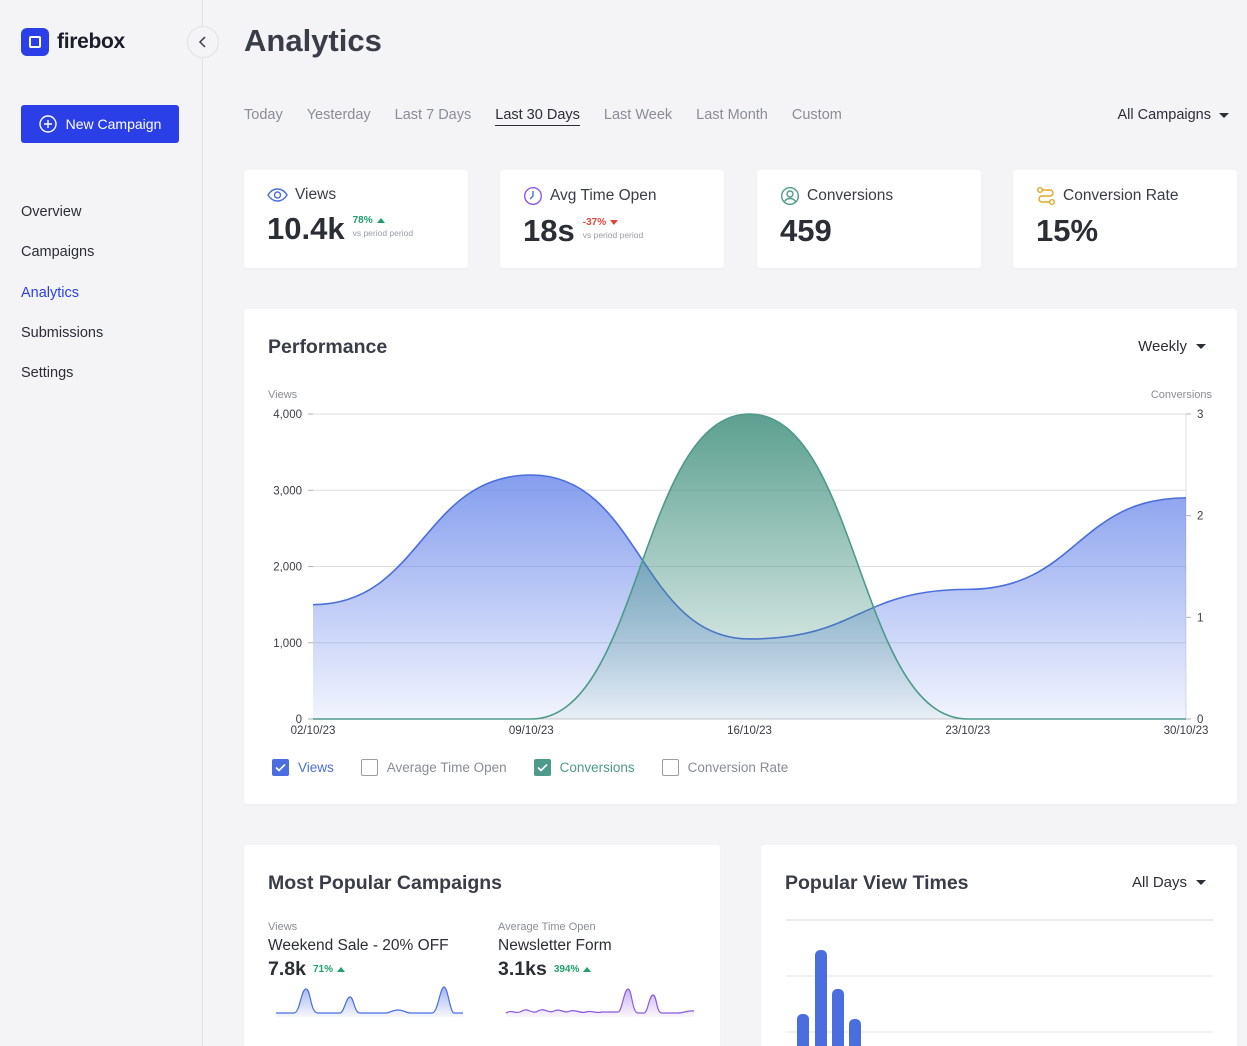 Image resolution: width=1247 pixels, height=1046 pixels. Describe the element at coordinates (555, 945) in the screenshot. I see `campaign-name: Newsletter Form` at that location.